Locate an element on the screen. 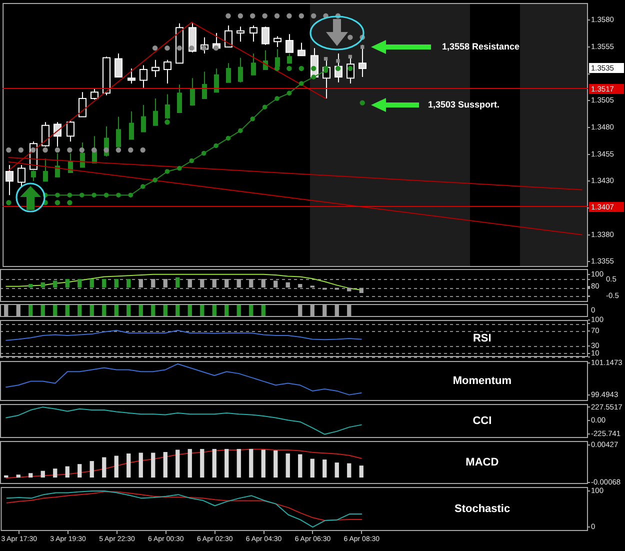  annotation: 1,3503 Sussport. is located at coordinates (464, 104).